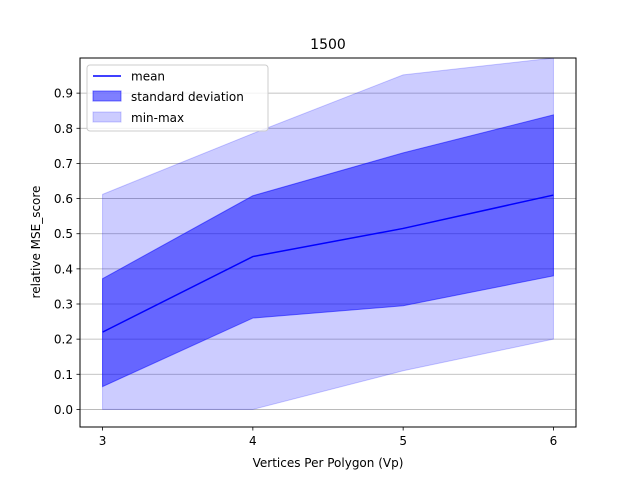 The height and width of the screenshot is (480, 640). Describe the element at coordinates (63, 164) in the screenshot. I see `y-tick-label: 0.7` at that location.